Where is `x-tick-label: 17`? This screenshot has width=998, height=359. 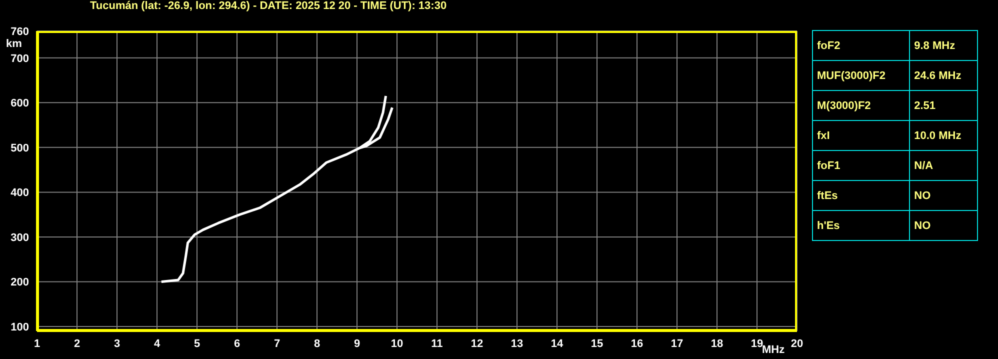
x-tick-label: 17 is located at coordinates (677, 344).